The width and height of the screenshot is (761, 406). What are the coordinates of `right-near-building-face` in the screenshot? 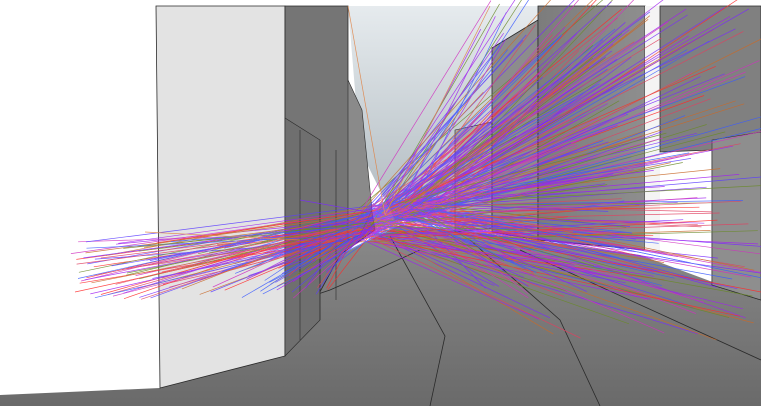 It's located at (736, 216).